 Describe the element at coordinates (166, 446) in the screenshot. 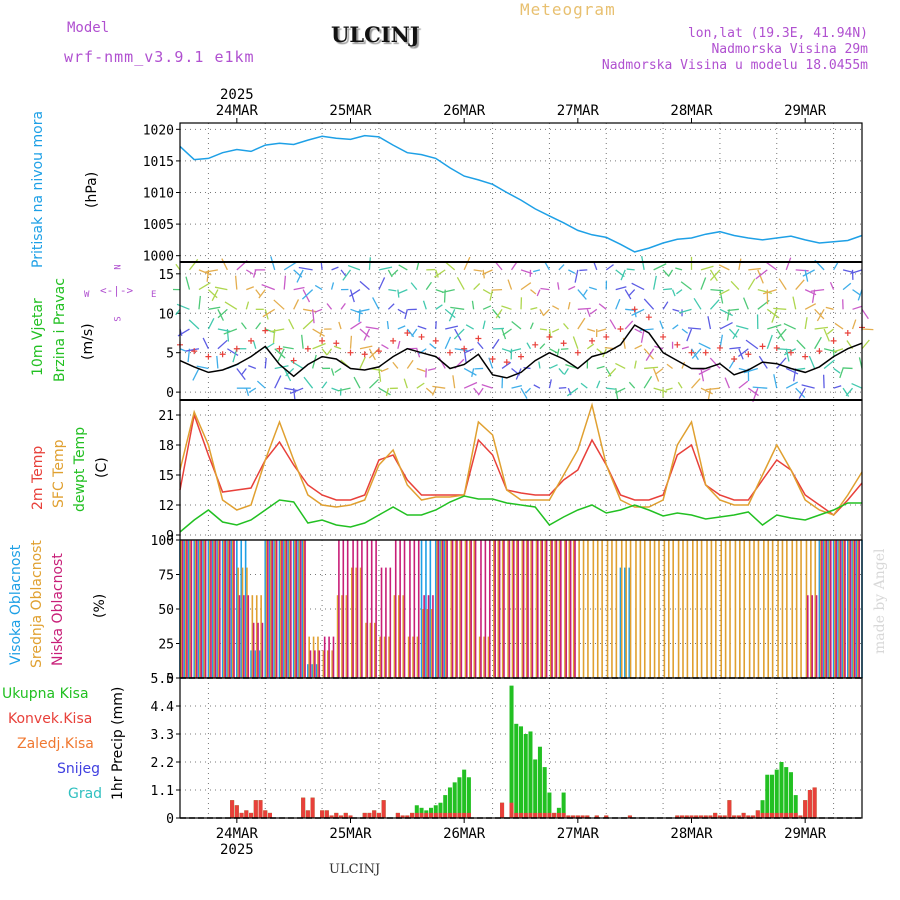

I see `y-tick-label: 18` at that location.